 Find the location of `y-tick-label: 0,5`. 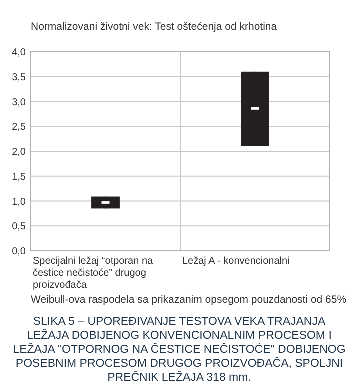

y-tick-label: 0,5 is located at coordinates (19, 227).